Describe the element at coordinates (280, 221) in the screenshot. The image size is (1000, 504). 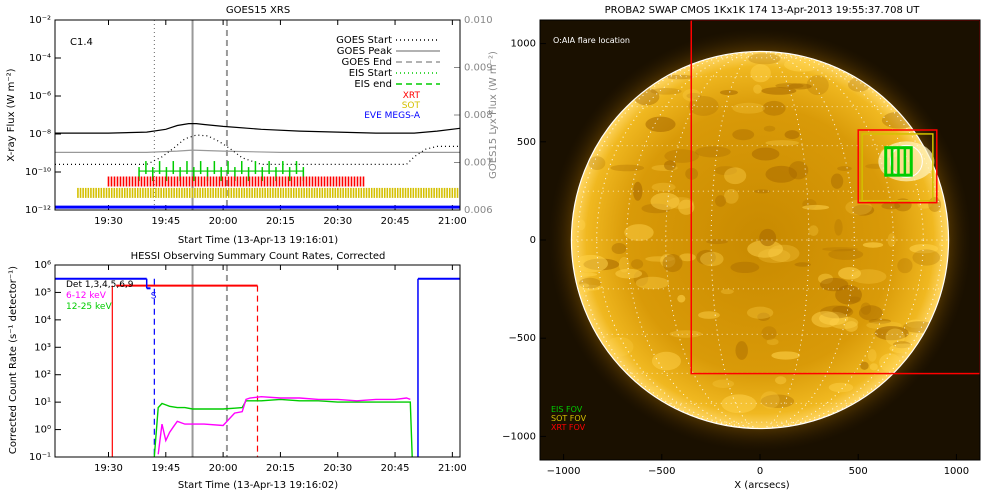
I see `goes-x-tick-label: 20:15` at that location.